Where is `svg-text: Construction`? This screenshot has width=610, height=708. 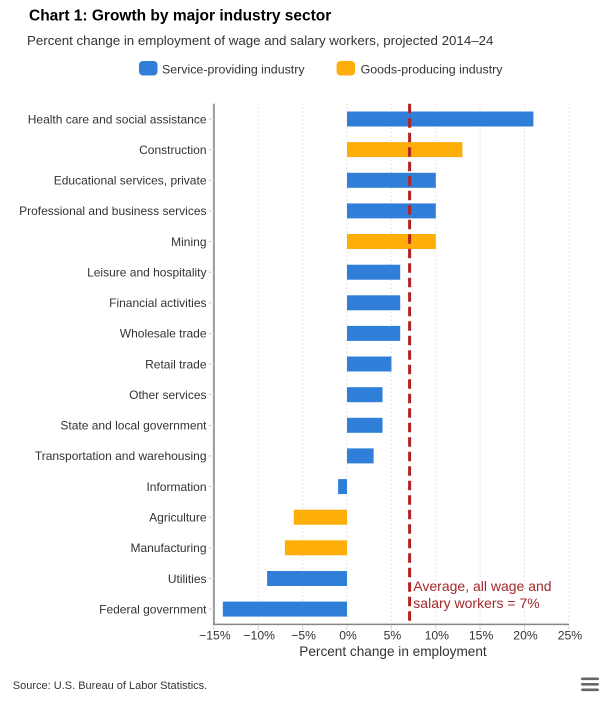
svg-text: Construction is located at coordinates (172, 150).